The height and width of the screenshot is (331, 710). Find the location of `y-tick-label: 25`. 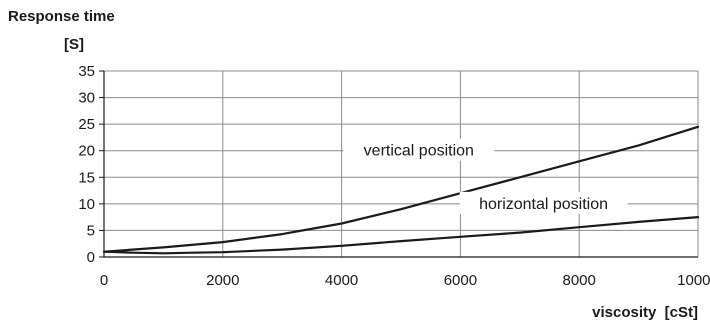

y-tick-label: 25 is located at coordinates (86, 124).